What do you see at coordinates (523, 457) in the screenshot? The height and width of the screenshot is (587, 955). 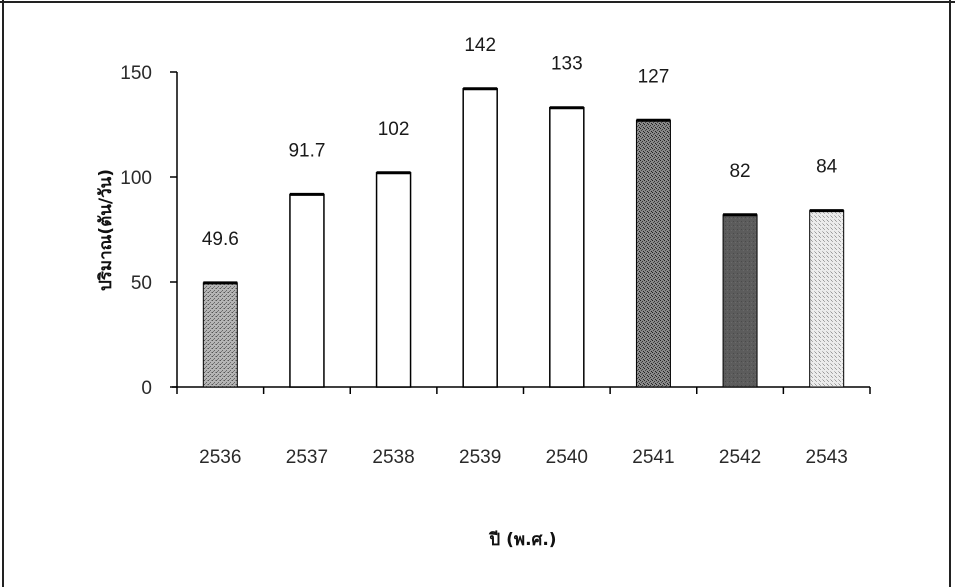 I see `x-tick-labels: 2536 2537 2538 2539 2540 2541 2542 2543` at bounding box center [523, 457].